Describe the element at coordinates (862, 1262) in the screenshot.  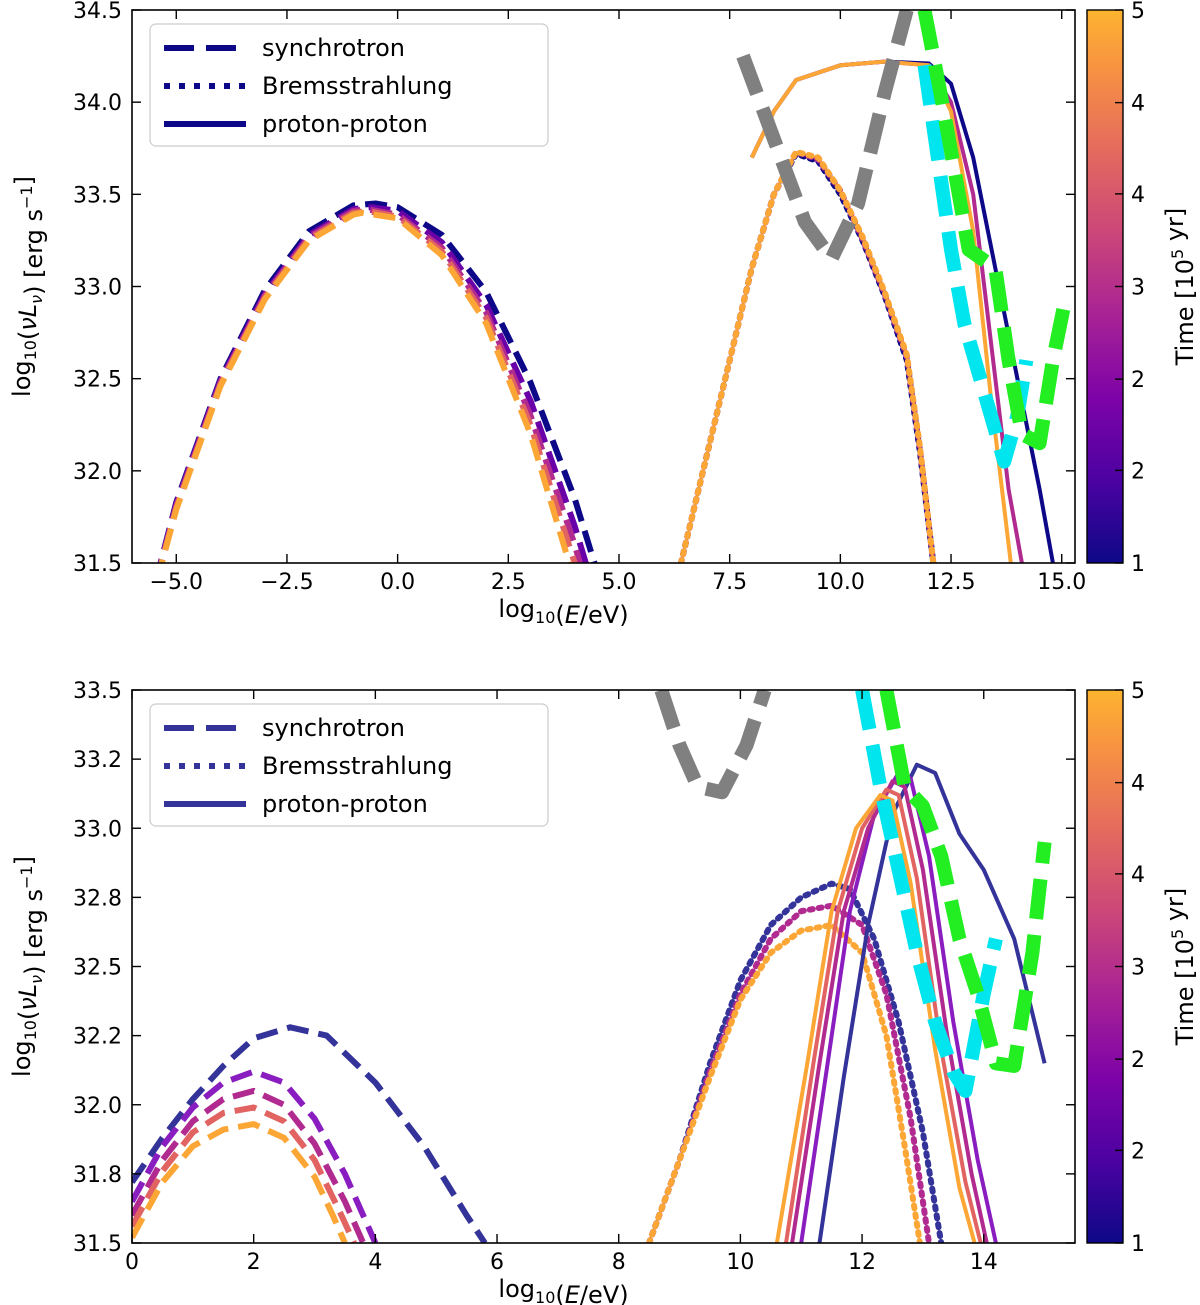
I see `x-tick-label: 12` at that location.